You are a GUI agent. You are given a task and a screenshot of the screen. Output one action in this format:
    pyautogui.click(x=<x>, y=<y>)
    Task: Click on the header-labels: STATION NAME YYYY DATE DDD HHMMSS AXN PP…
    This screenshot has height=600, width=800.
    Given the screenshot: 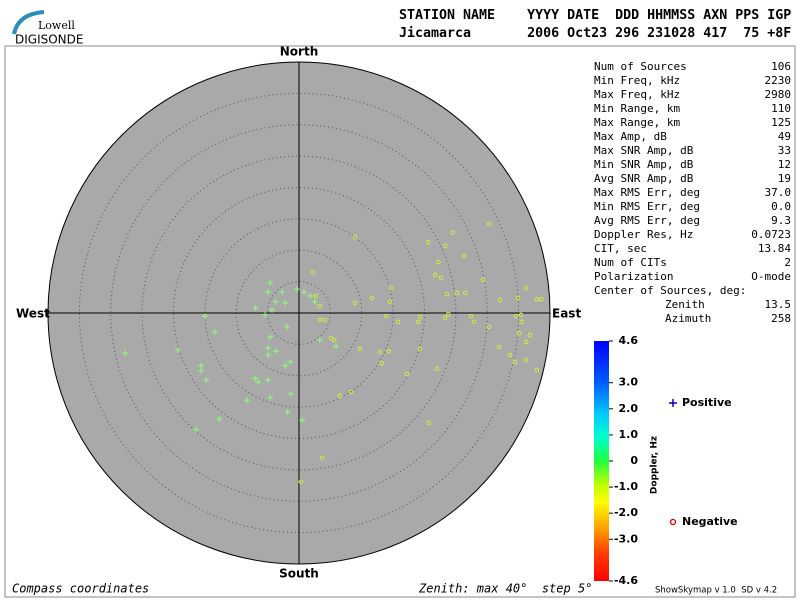 What is the action you would take?
    pyautogui.click(x=595, y=15)
    